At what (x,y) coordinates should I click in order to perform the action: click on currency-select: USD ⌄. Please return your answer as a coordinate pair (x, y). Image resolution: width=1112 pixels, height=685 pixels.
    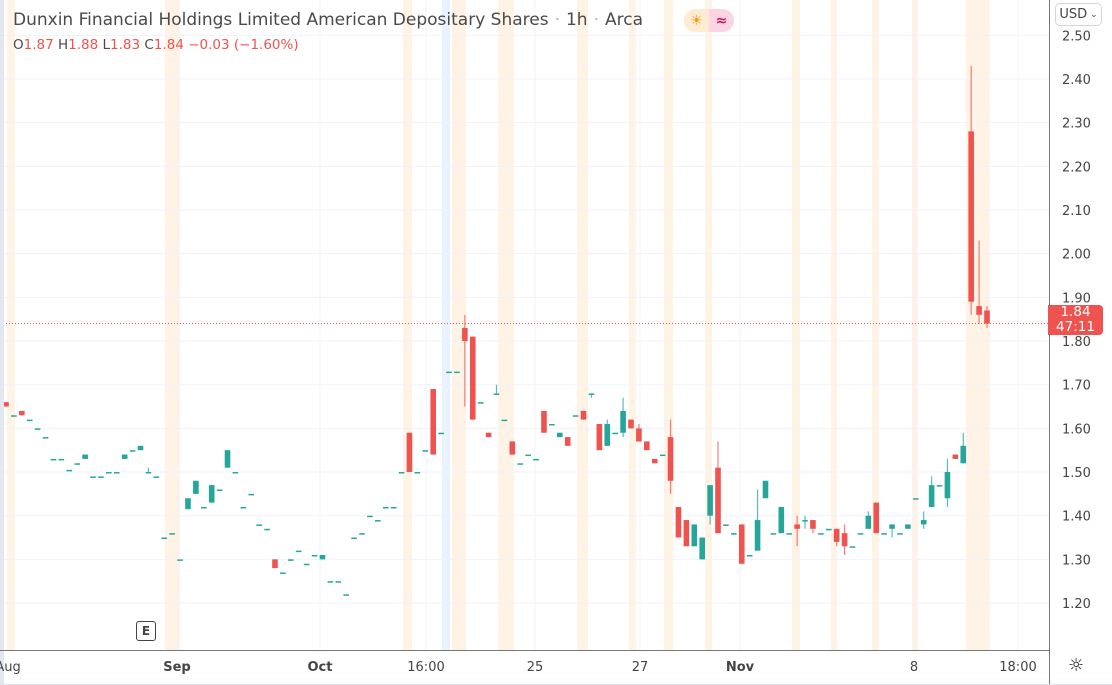
    Looking at the image, I should click on (1078, 14).